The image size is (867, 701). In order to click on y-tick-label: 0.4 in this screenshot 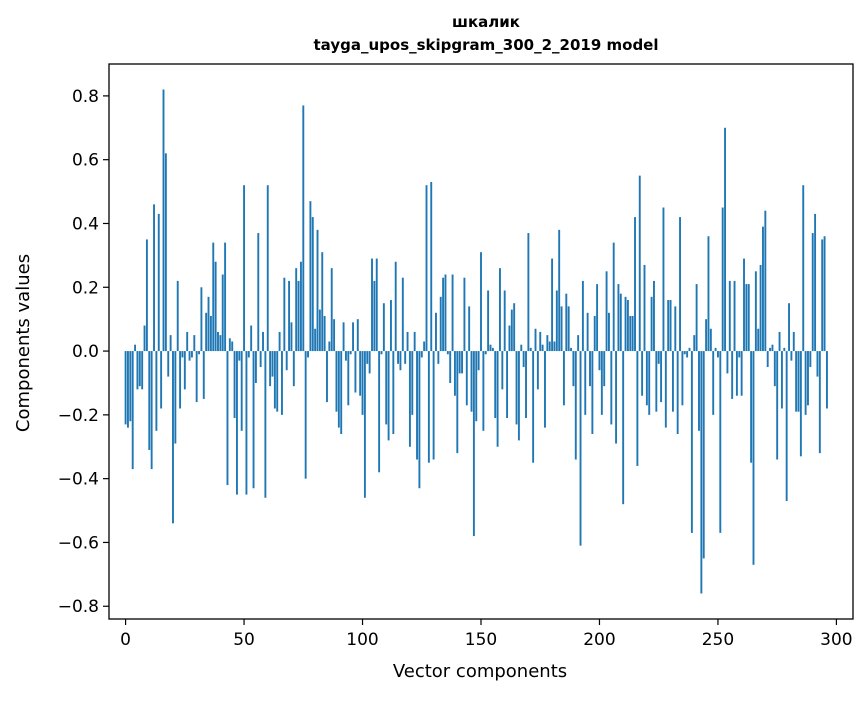, I will do `click(85, 224)`.